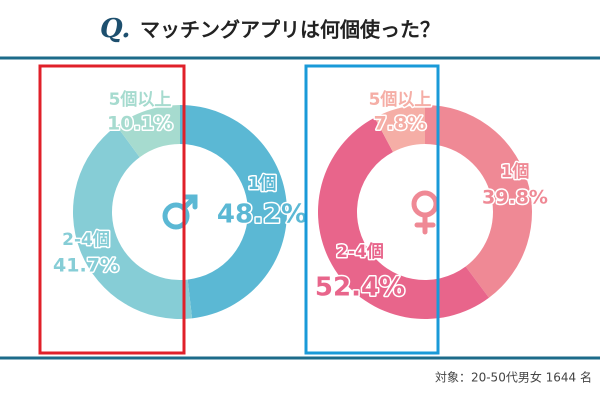 The height and width of the screenshot is (400, 600). I want to click on value-label: 52.4%, so click(360, 288).